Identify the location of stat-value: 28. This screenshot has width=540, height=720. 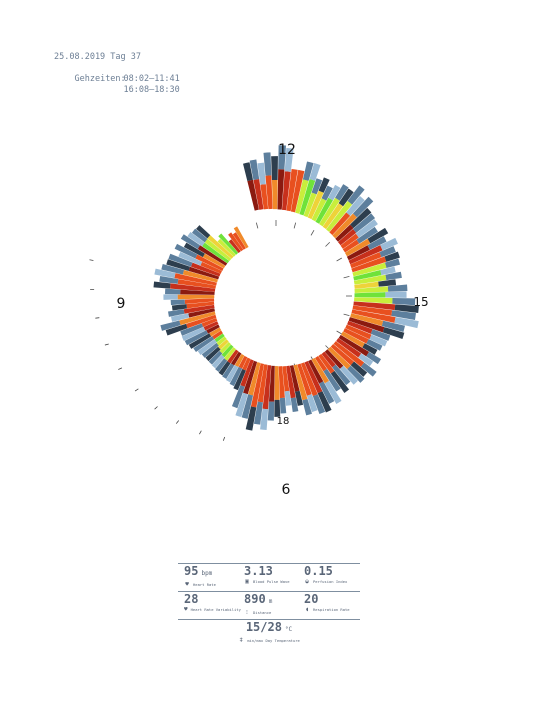
(191, 599).